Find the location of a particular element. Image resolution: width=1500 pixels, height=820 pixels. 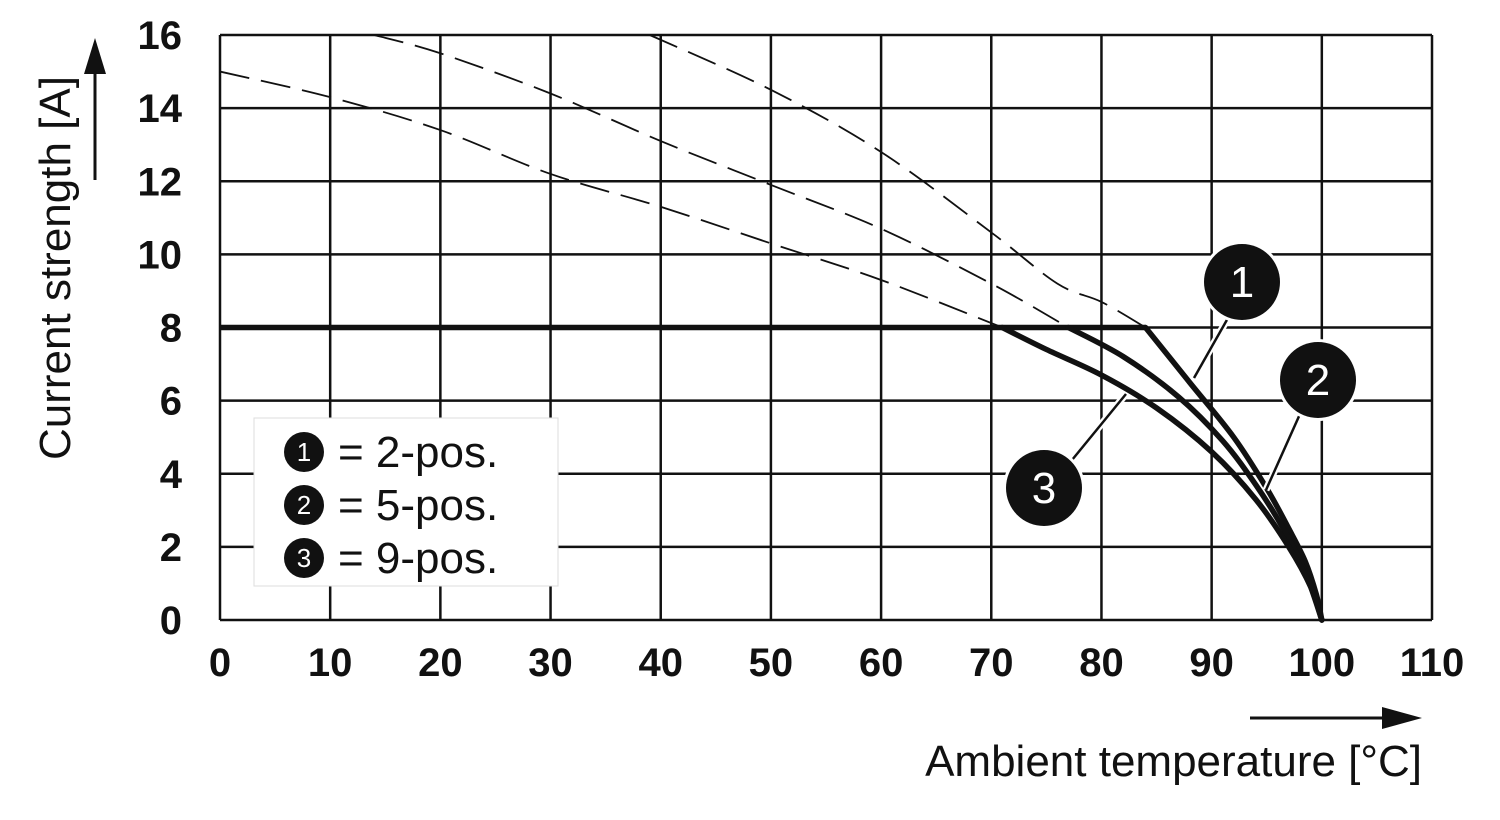

x-tick-label: 50 is located at coordinates (771, 663).